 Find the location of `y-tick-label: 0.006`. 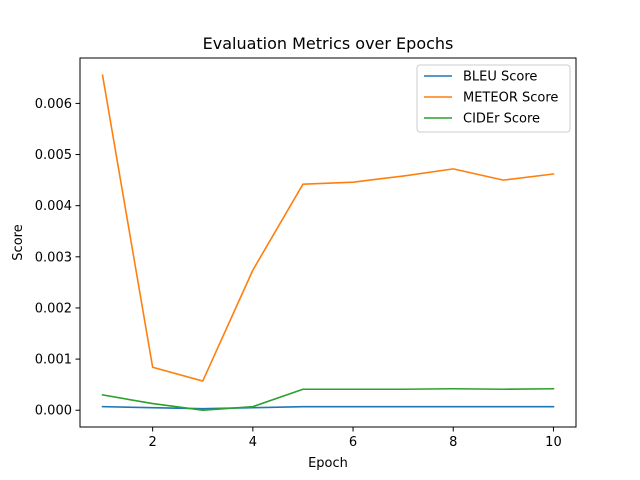

y-tick-label: 0.006 is located at coordinates (53, 104).